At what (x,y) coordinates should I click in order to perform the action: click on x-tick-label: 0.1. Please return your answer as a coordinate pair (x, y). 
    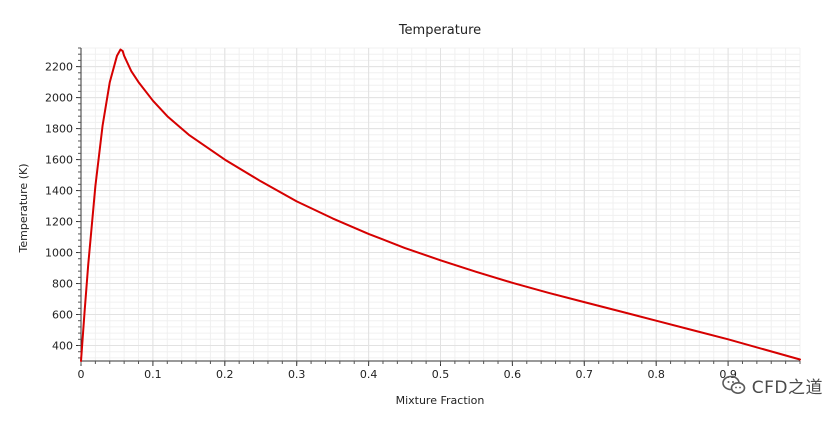
    Looking at the image, I should click on (153, 374).